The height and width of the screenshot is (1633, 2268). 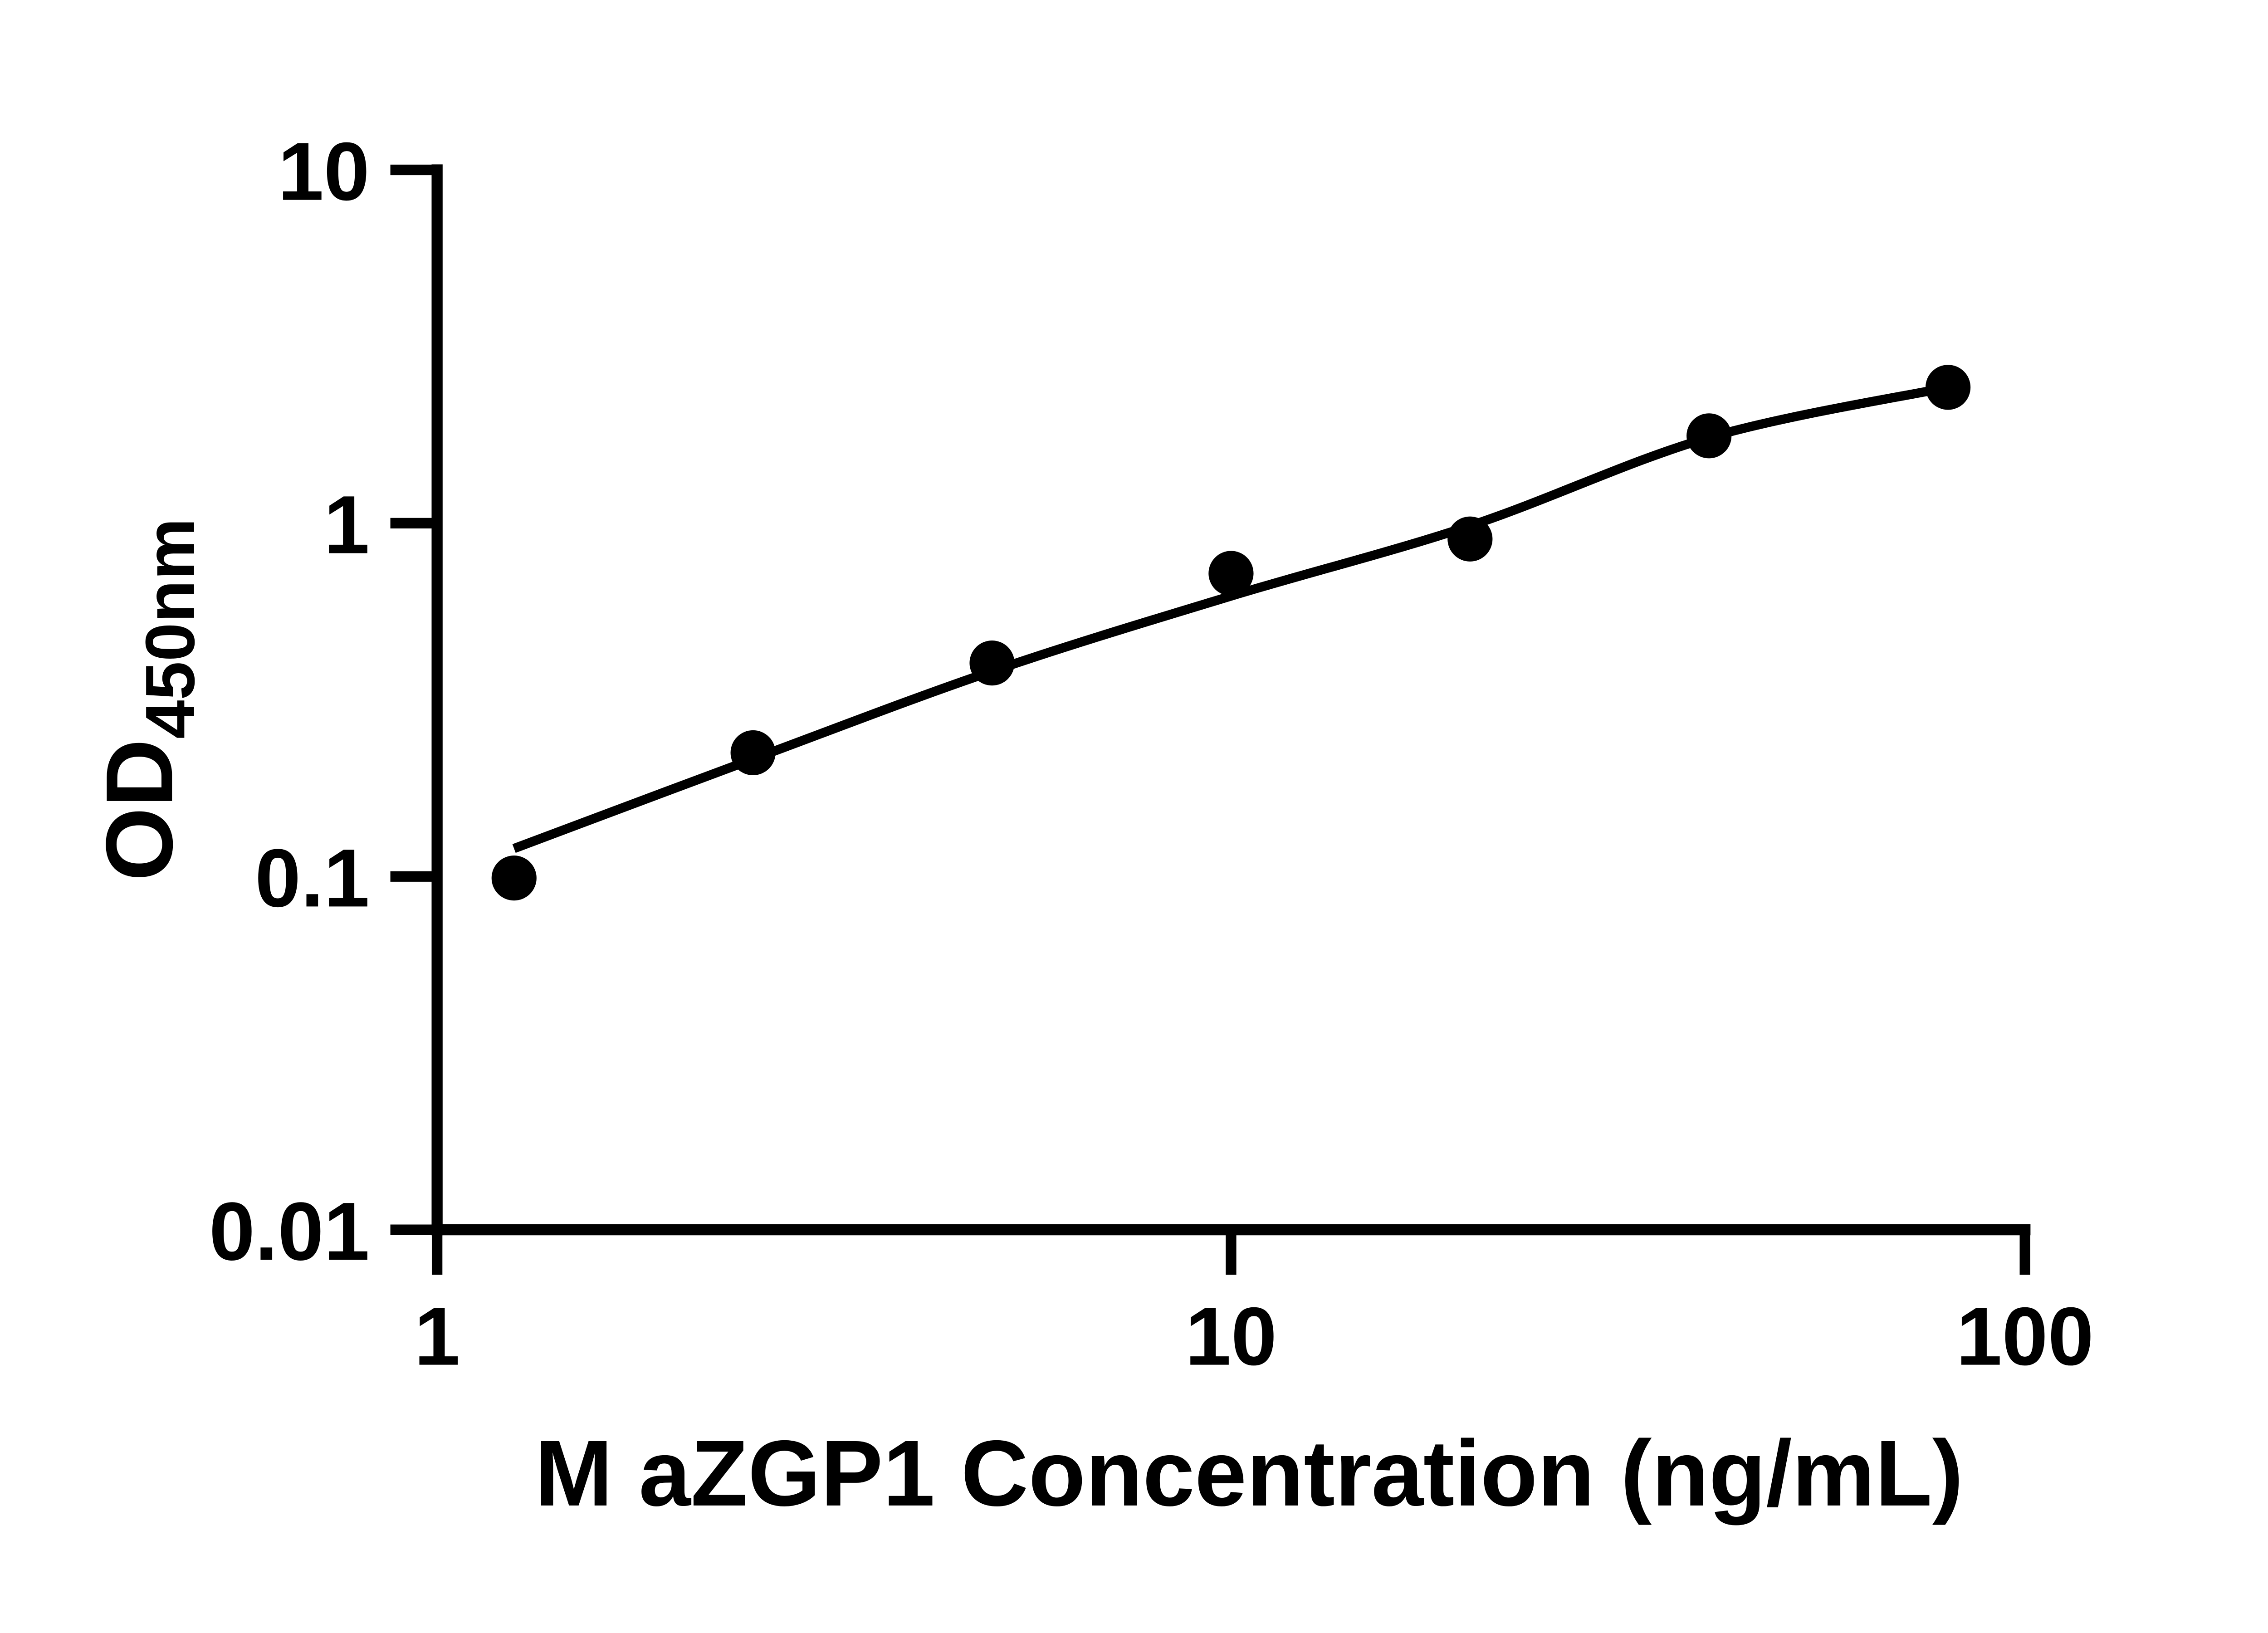 I want to click on y-axis-title-main: OD, so click(x=140, y=810).